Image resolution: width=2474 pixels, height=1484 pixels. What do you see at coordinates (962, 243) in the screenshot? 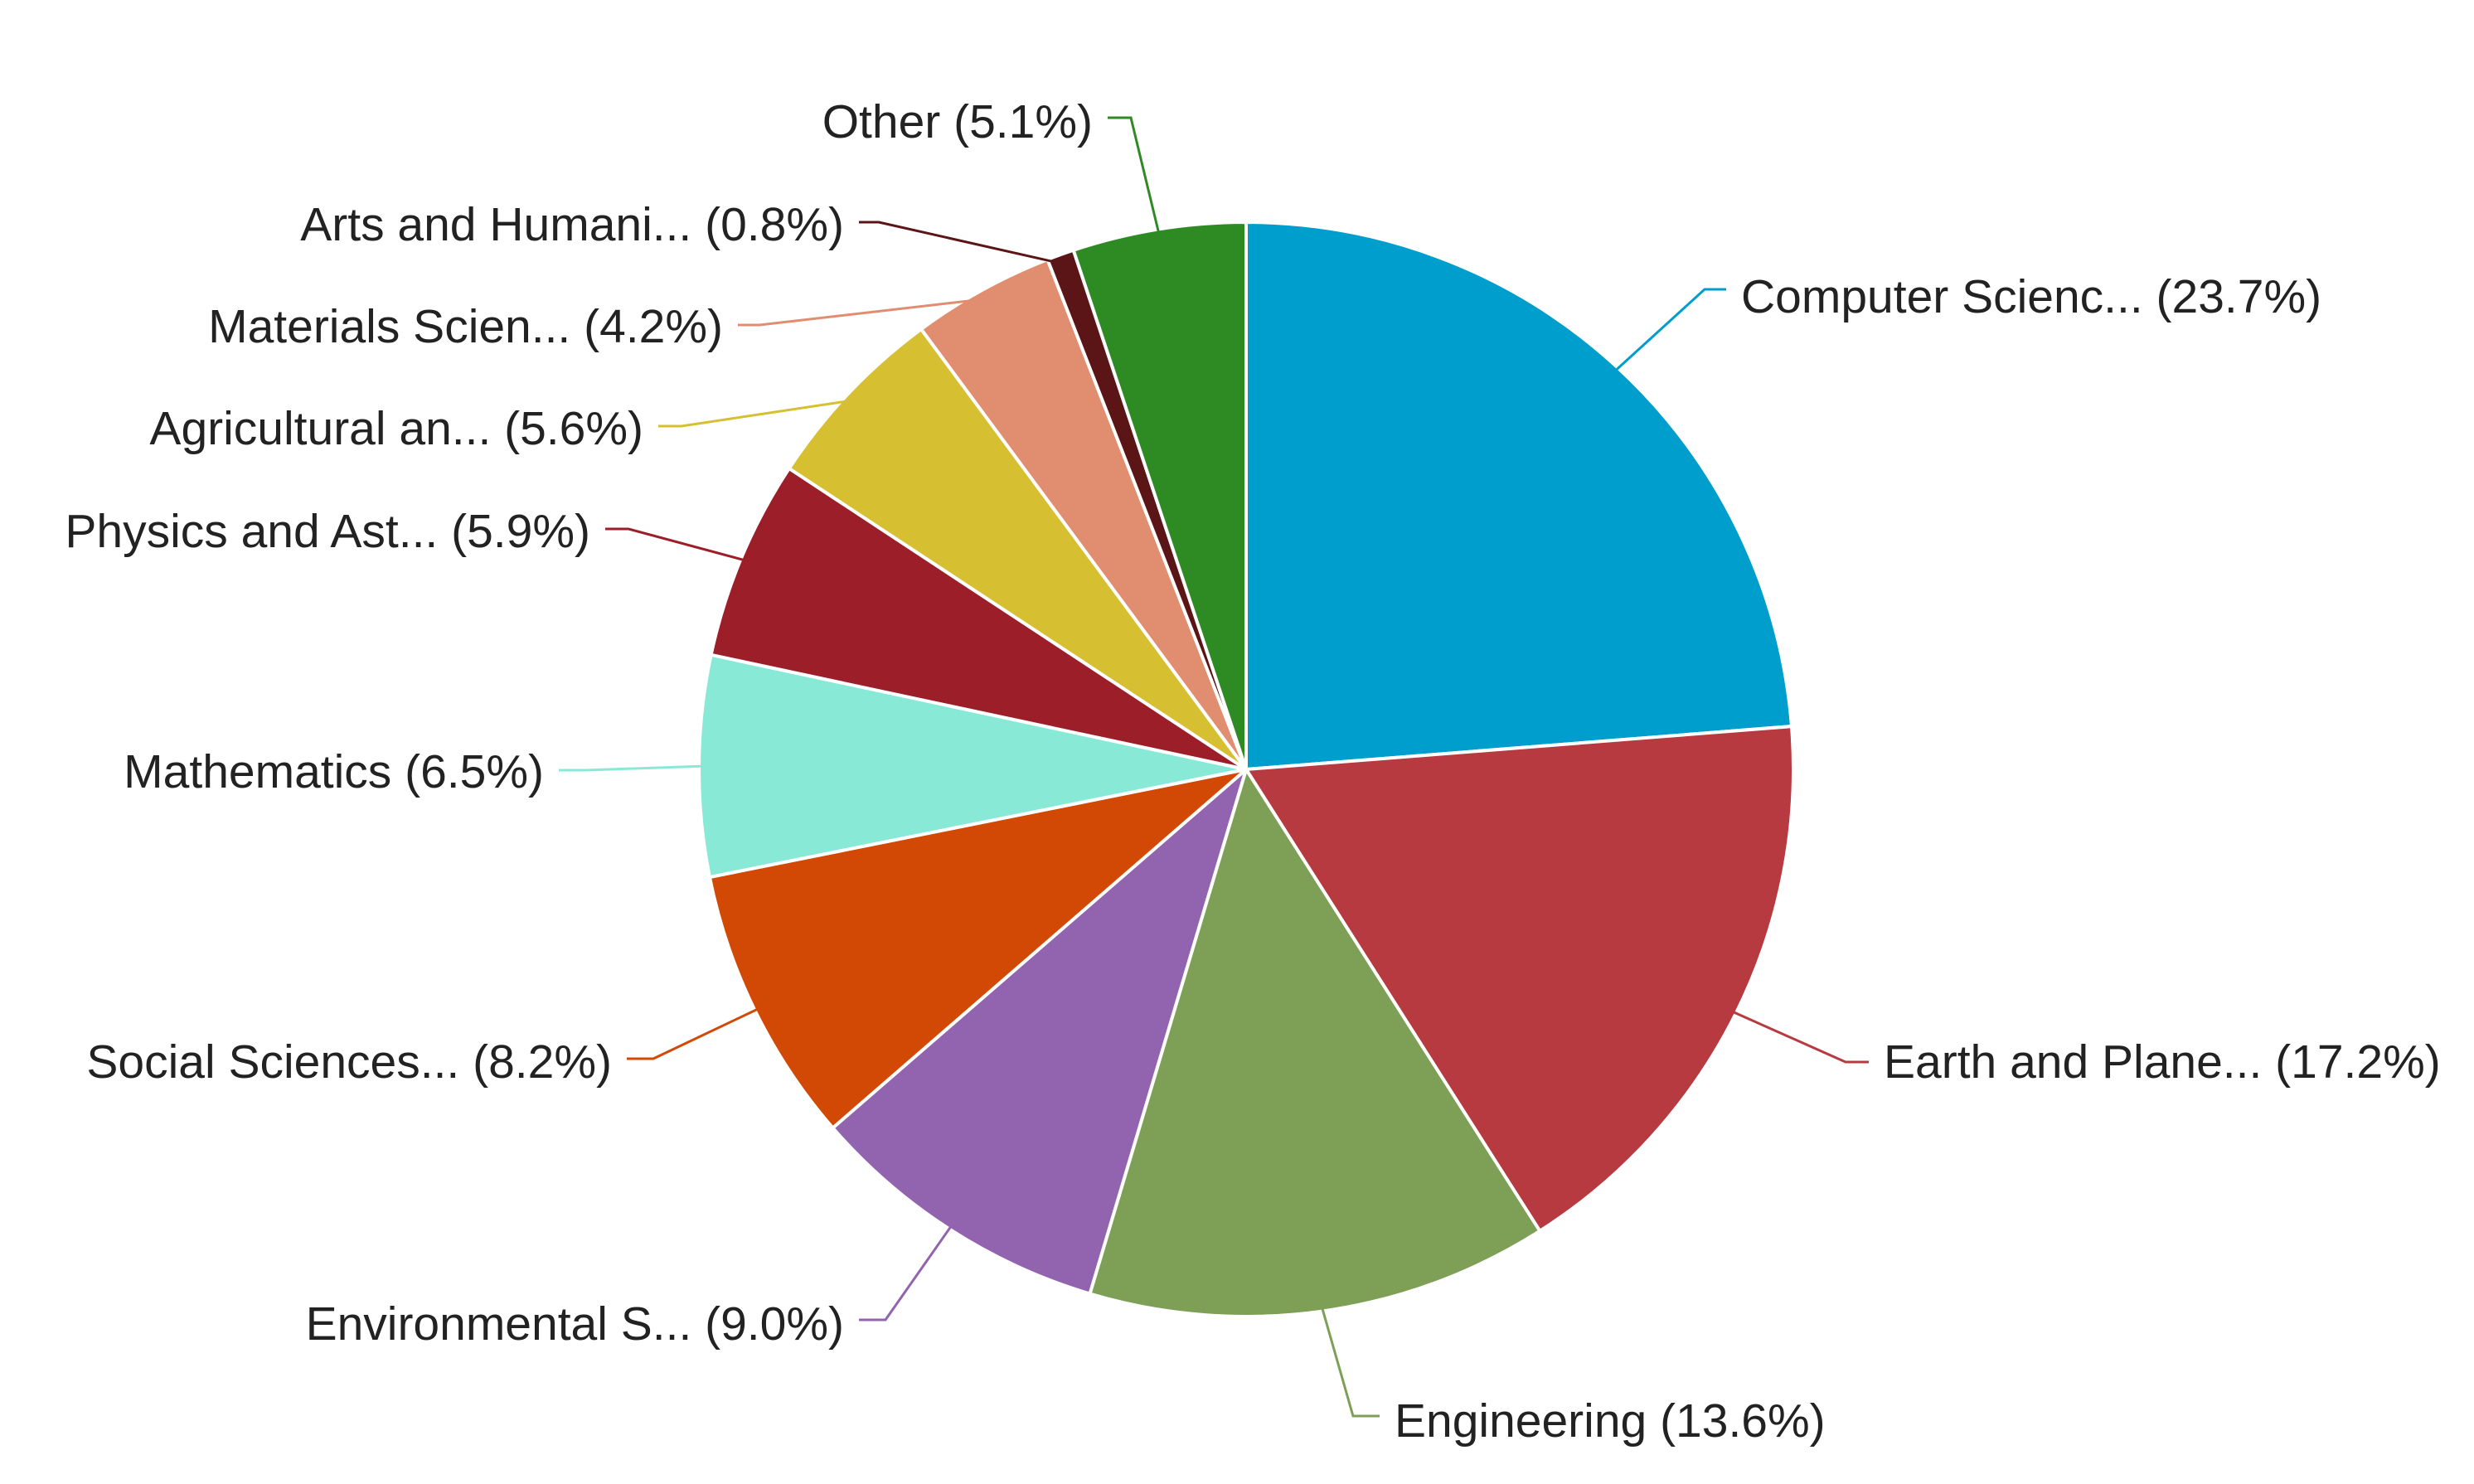
I see `leader-line-arts-and-humani` at bounding box center [962, 243].